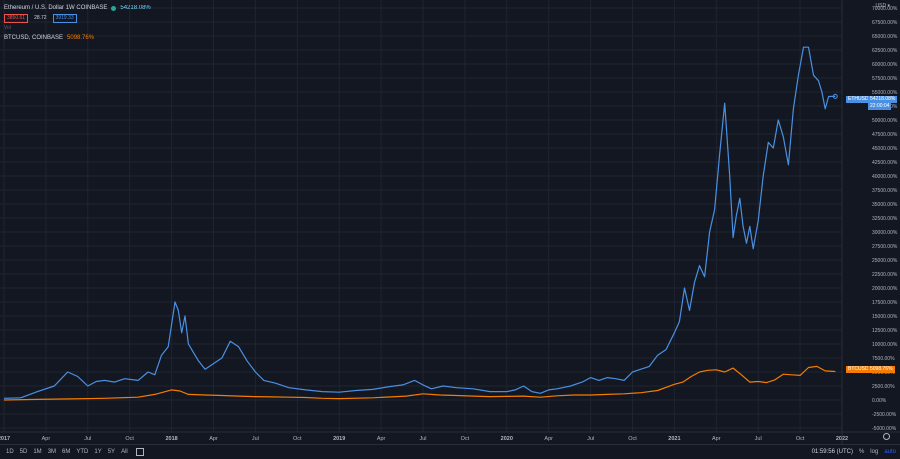  Describe the element at coordinates (40, 17) in the screenshot. I see `spread-value: 28.72` at that location.